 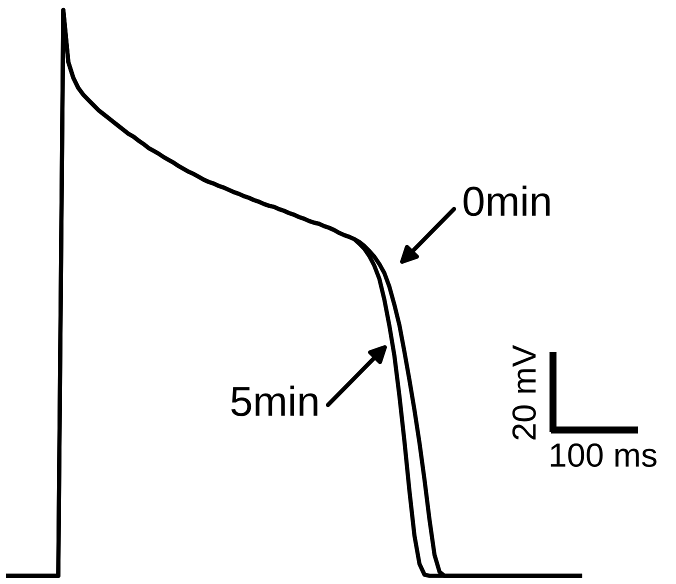 I want to click on legend-label: 5min, so click(x=274, y=401).